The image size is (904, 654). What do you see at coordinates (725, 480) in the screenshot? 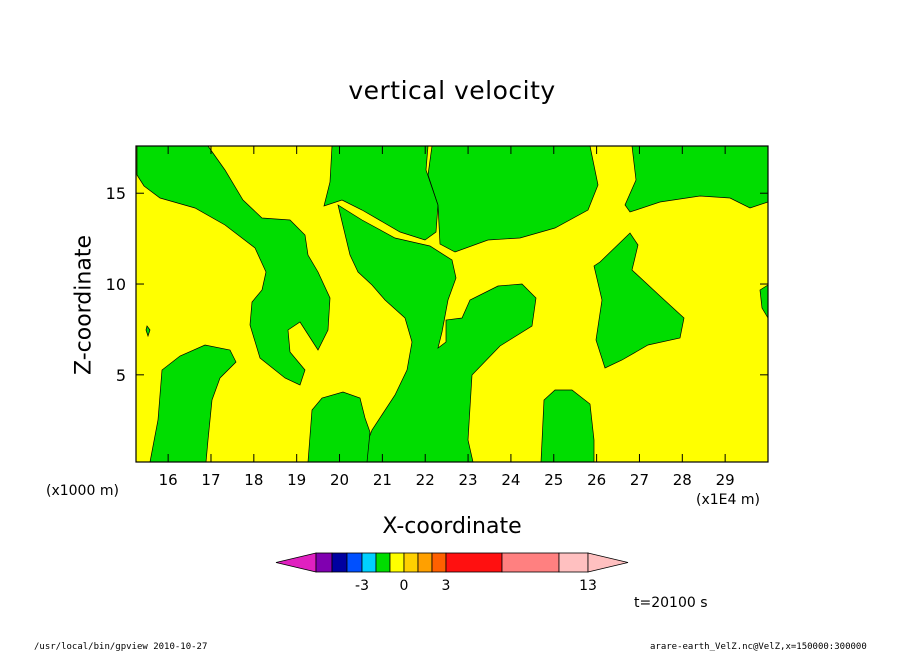
I see `x-tick-label: 29` at bounding box center [725, 480].